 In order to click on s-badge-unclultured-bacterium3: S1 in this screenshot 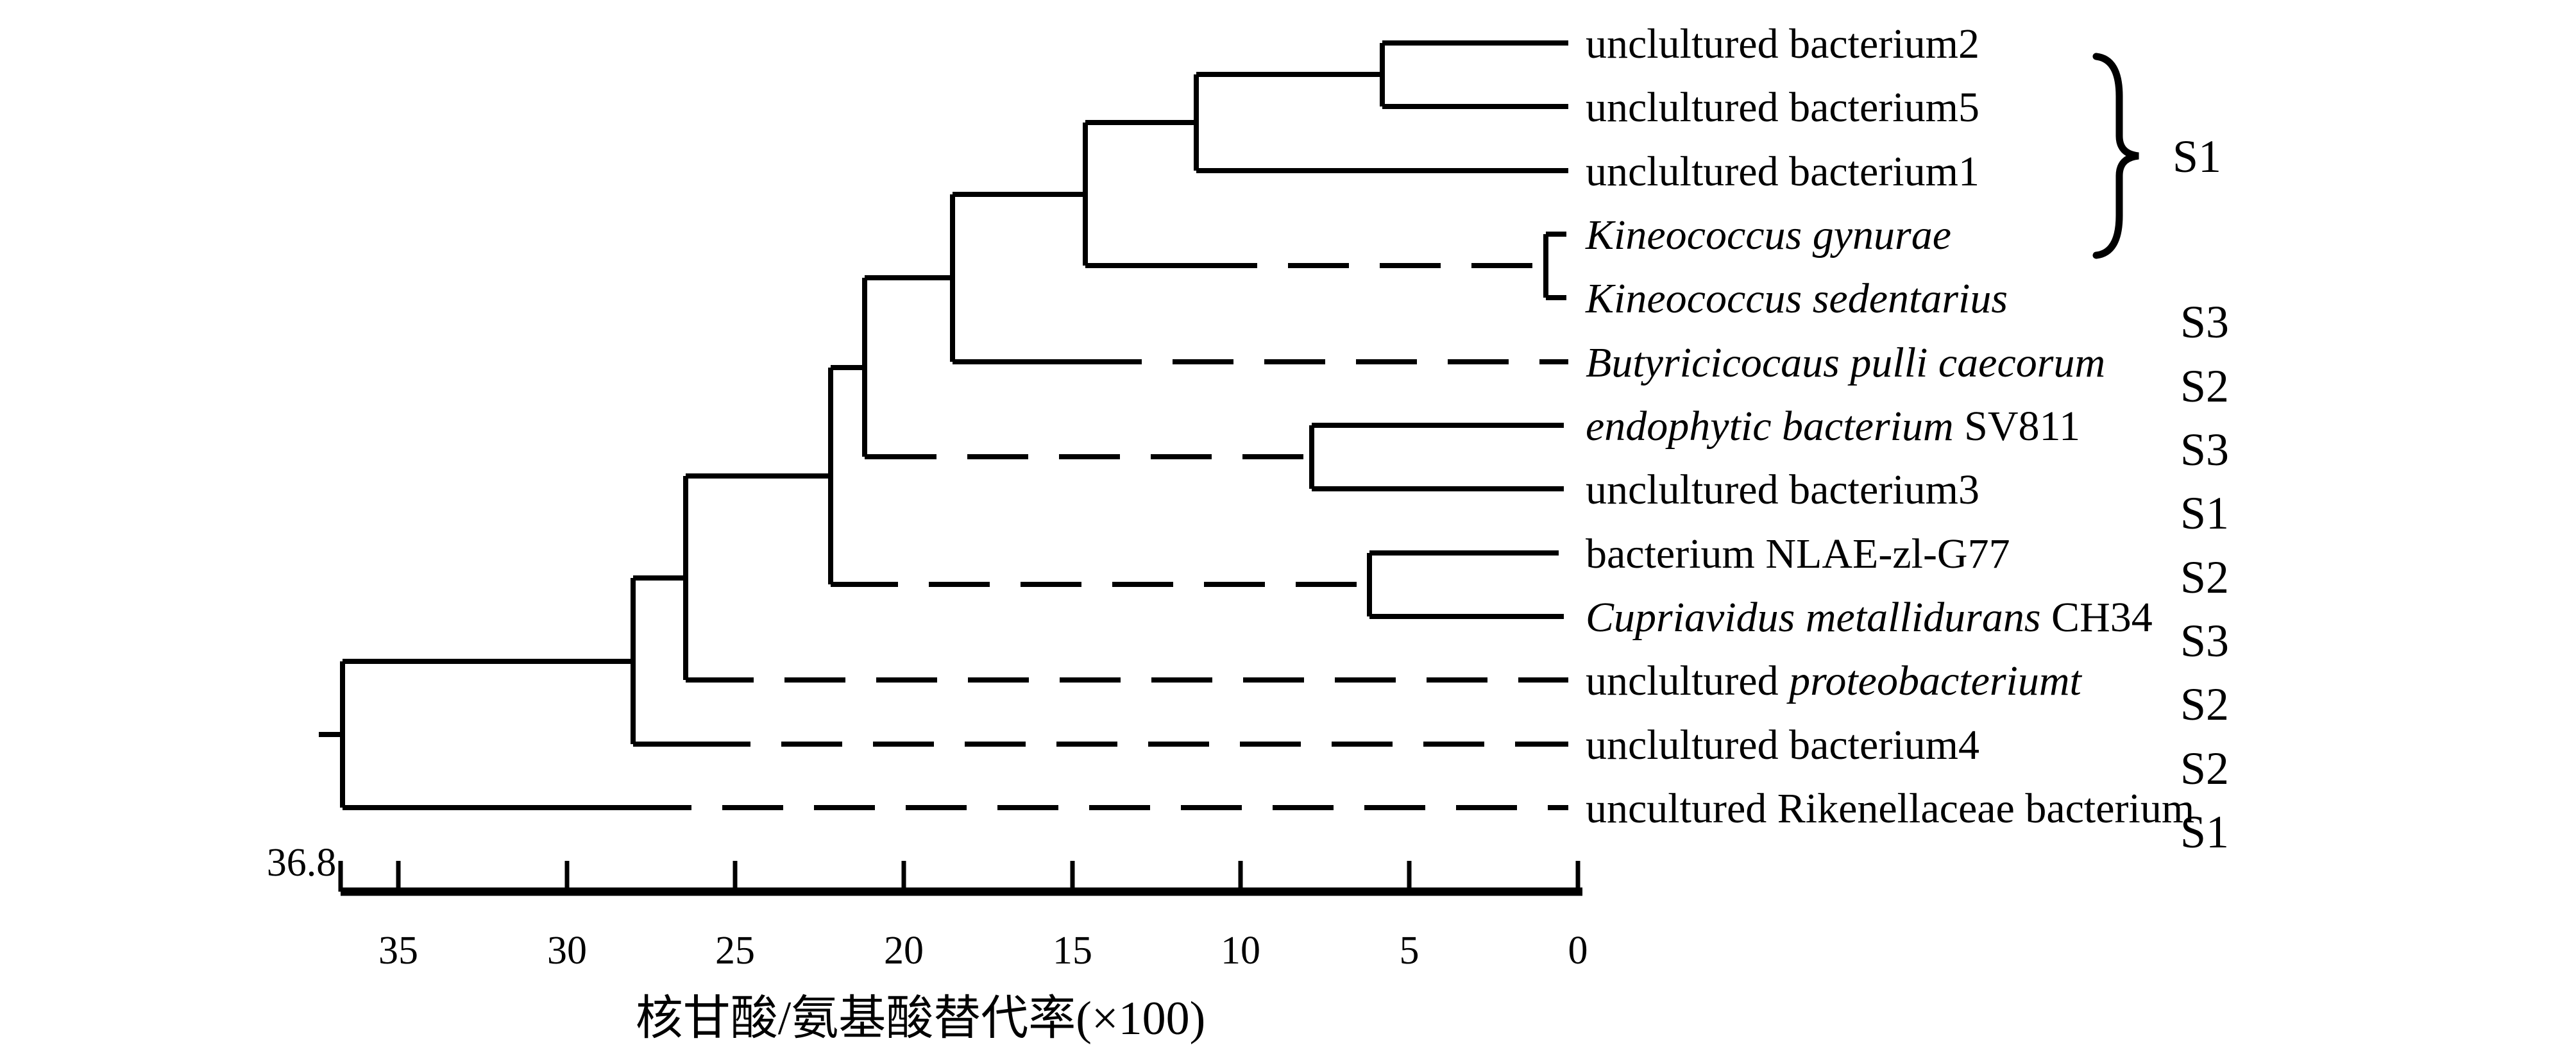, I will do `click(2204, 513)`.